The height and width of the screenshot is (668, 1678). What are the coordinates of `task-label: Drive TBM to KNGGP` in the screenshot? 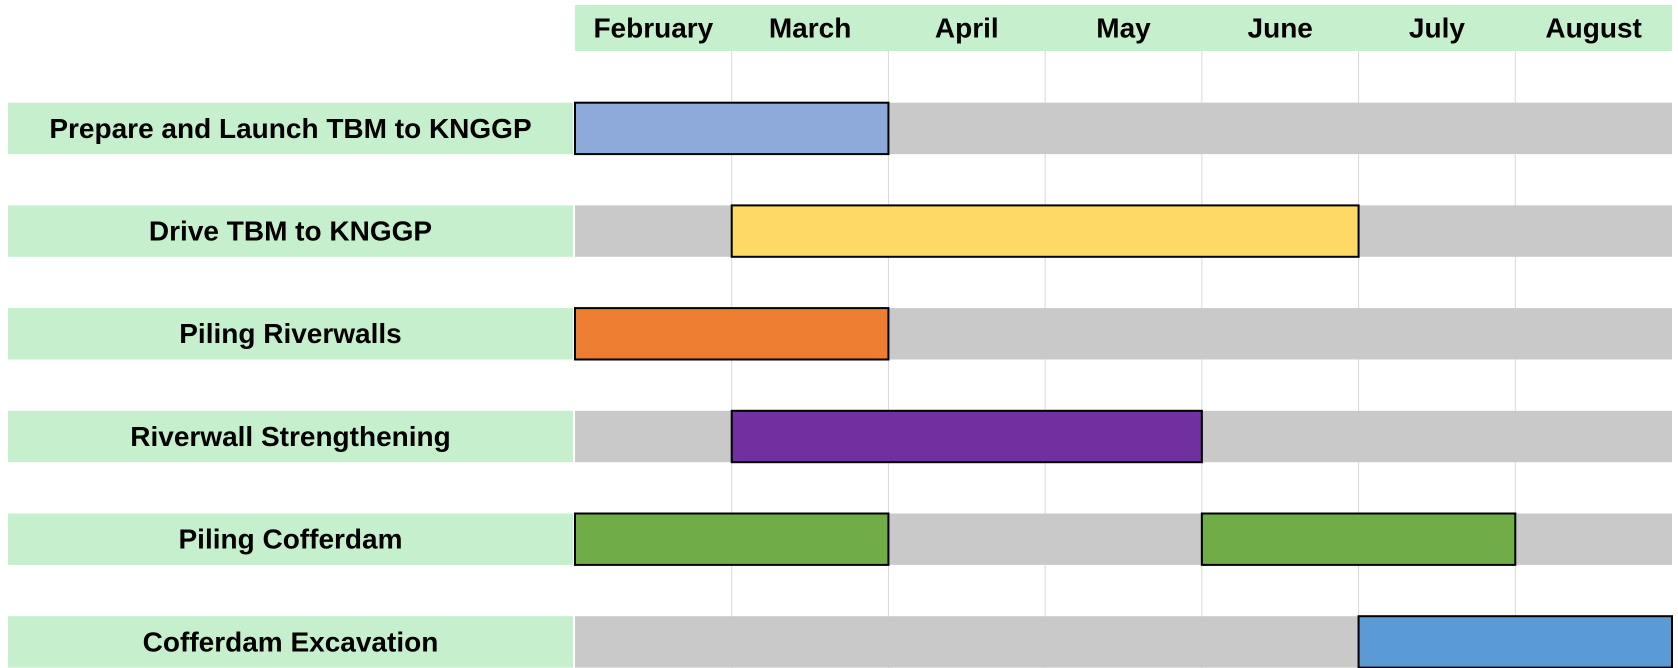 It's located at (290, 230).